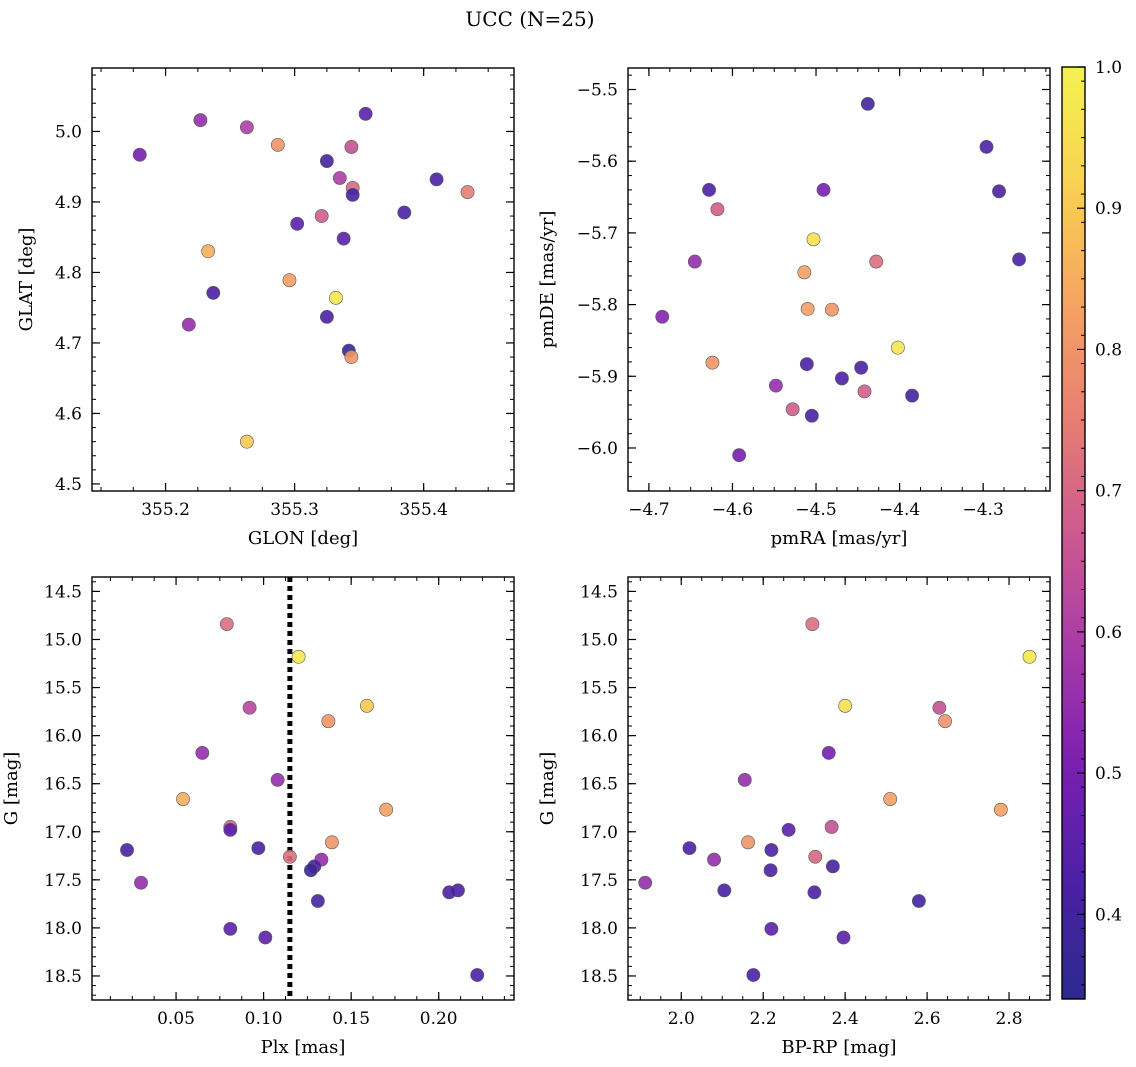 Image resolution: width=1136 pixels, height=1067 pixels. Describe the element at coordinates (1108, 633) in the screenshot. I see `colorbar-tick-label: 0.6` at that location.